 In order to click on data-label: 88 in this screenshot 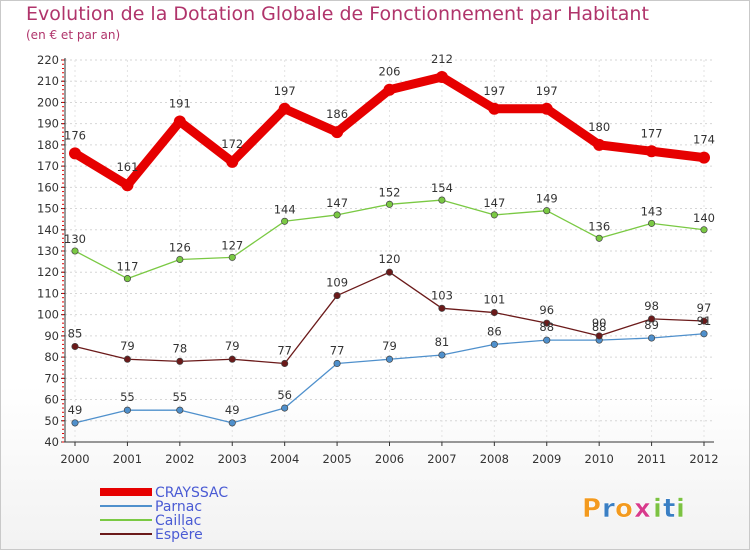, I will do `click(599, 327)`.